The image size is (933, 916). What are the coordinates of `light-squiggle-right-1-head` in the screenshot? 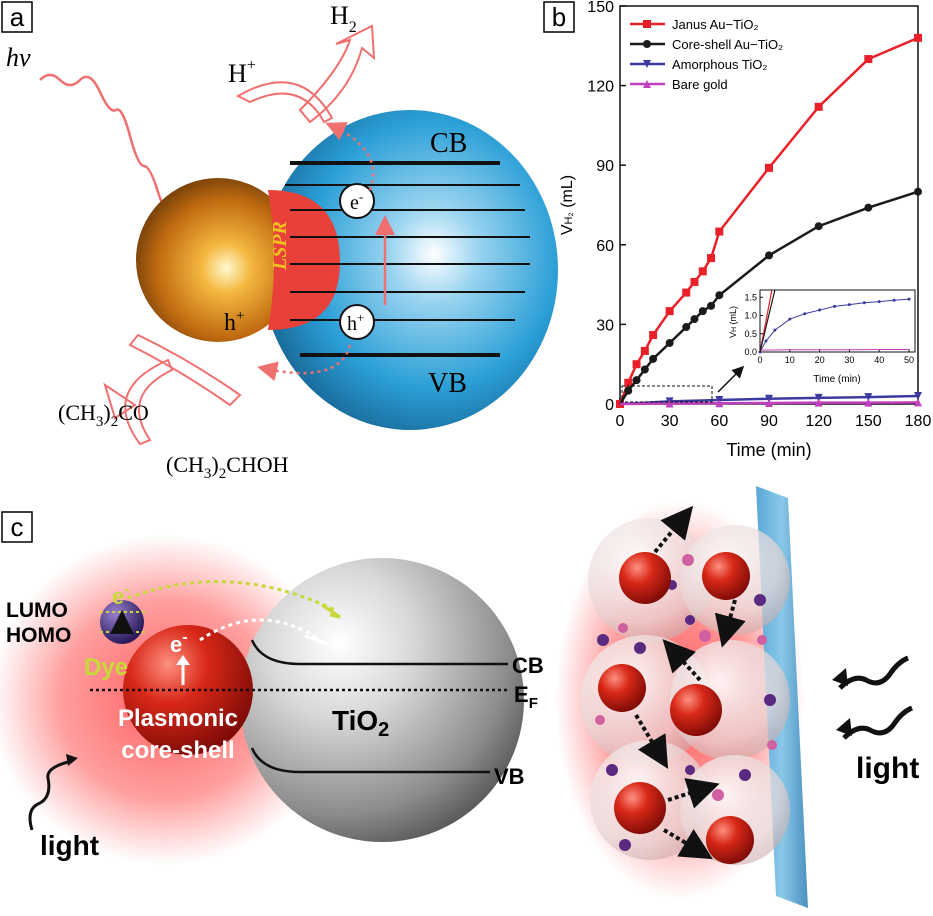 It's located at (840, 677).